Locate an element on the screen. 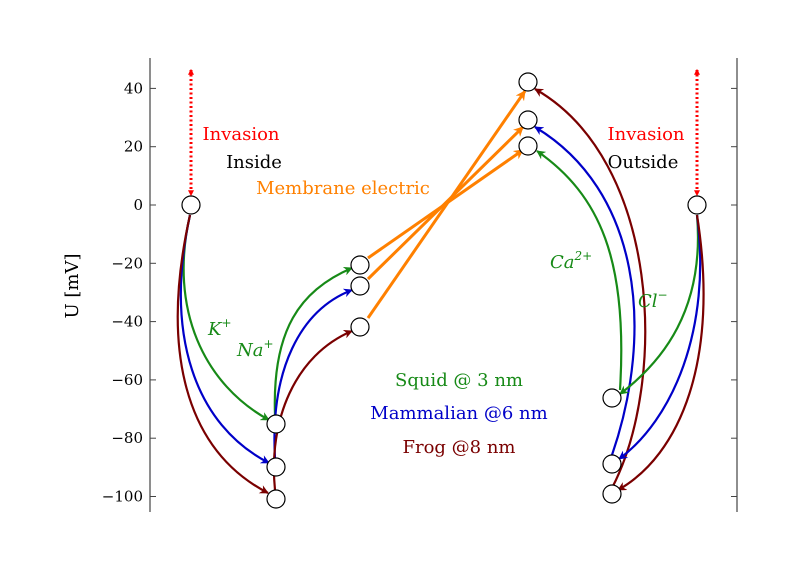 Image resolution: width=797 pixels, height=571 pixels. ion-label-ca: Ca2+ is located at coordinates (571, 261).